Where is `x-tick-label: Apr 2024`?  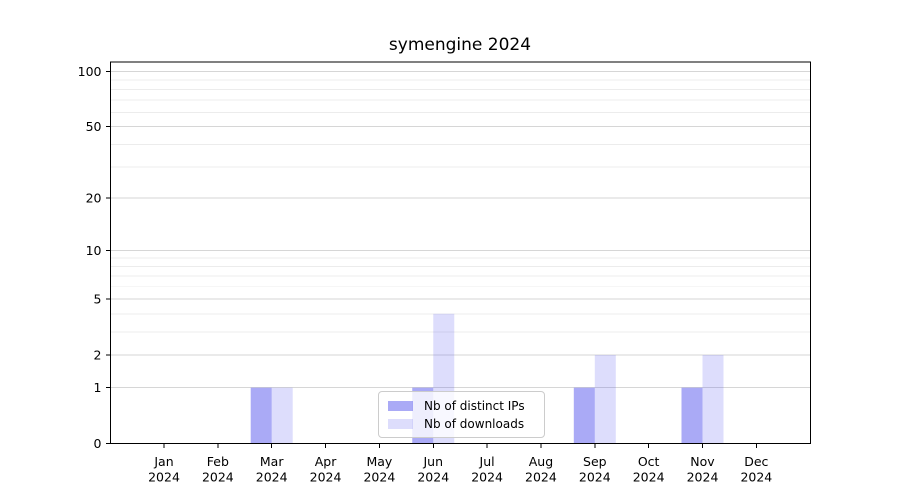
x-tick-label: Apr 2024 is located at coordinates (326, 469).